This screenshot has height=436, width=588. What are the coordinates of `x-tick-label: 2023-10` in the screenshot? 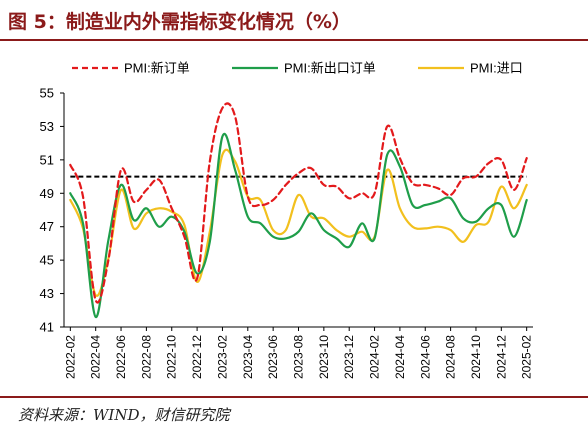 It's located at (324, 357).